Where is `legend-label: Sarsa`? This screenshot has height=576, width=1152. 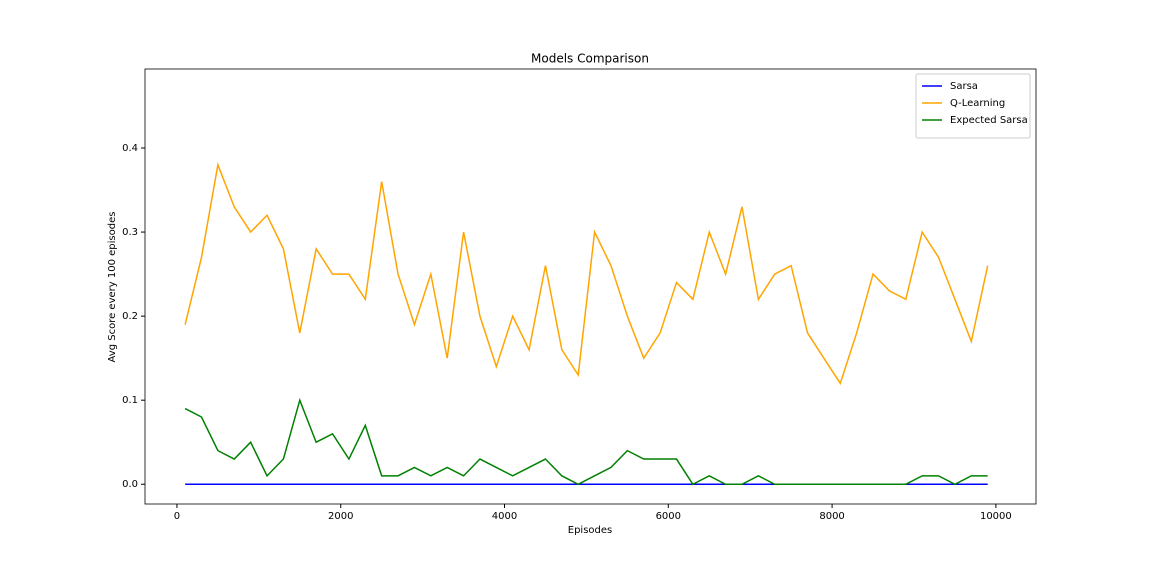 legend-label: Sarsa is located at coordinates (964, 86).